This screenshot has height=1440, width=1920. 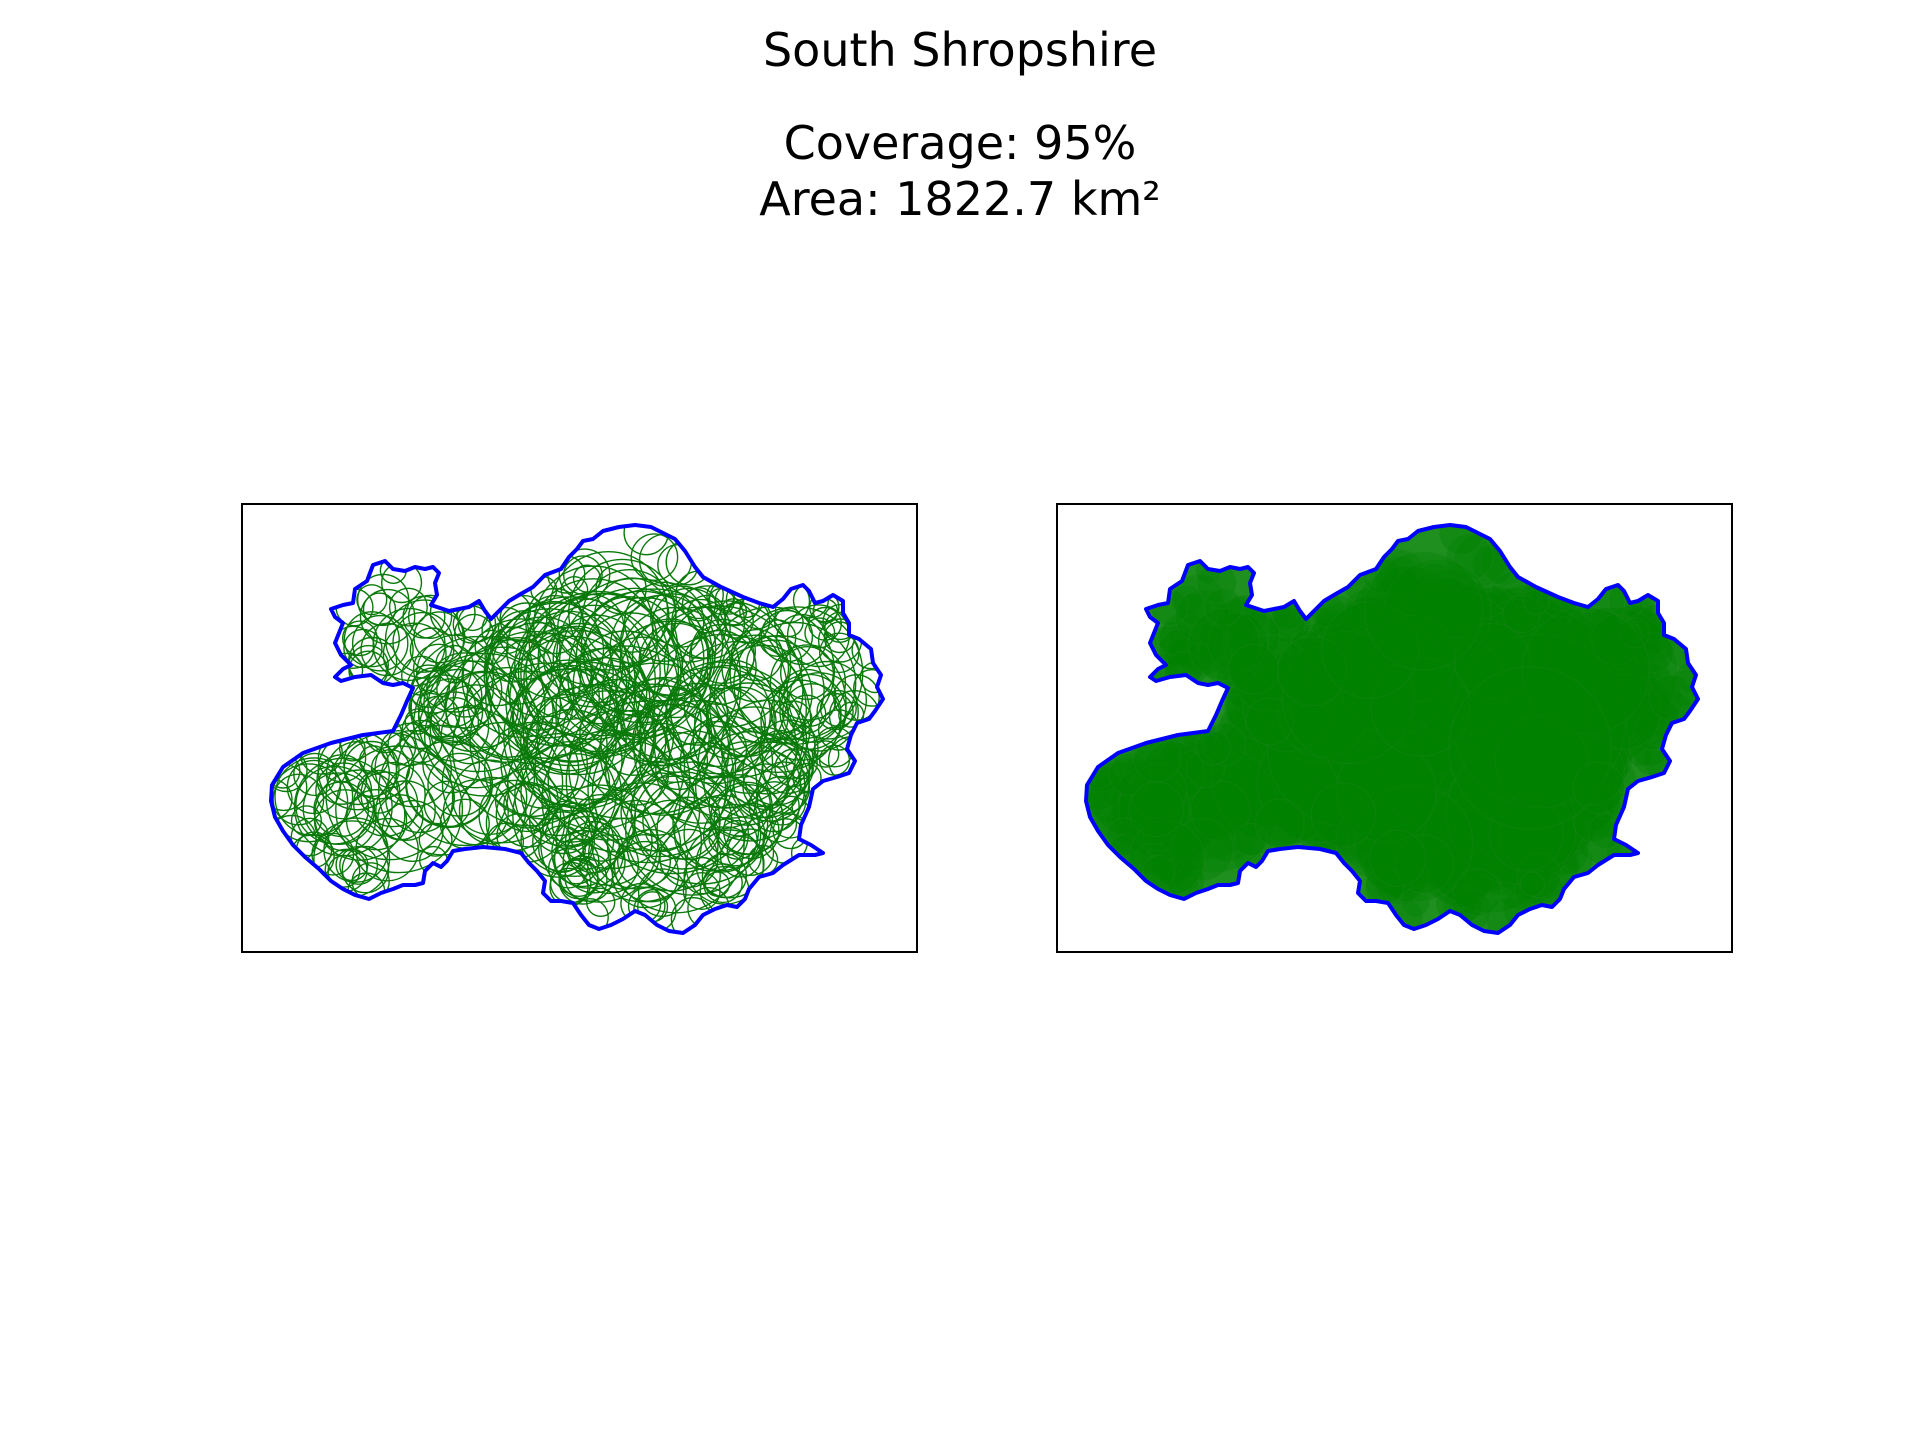 What do you see at coordinates (960, 171) in the screenshot?
I see `figure-stats: Coverage: 95% Area: 1822.7 km²` at bounding box center [960, 171].